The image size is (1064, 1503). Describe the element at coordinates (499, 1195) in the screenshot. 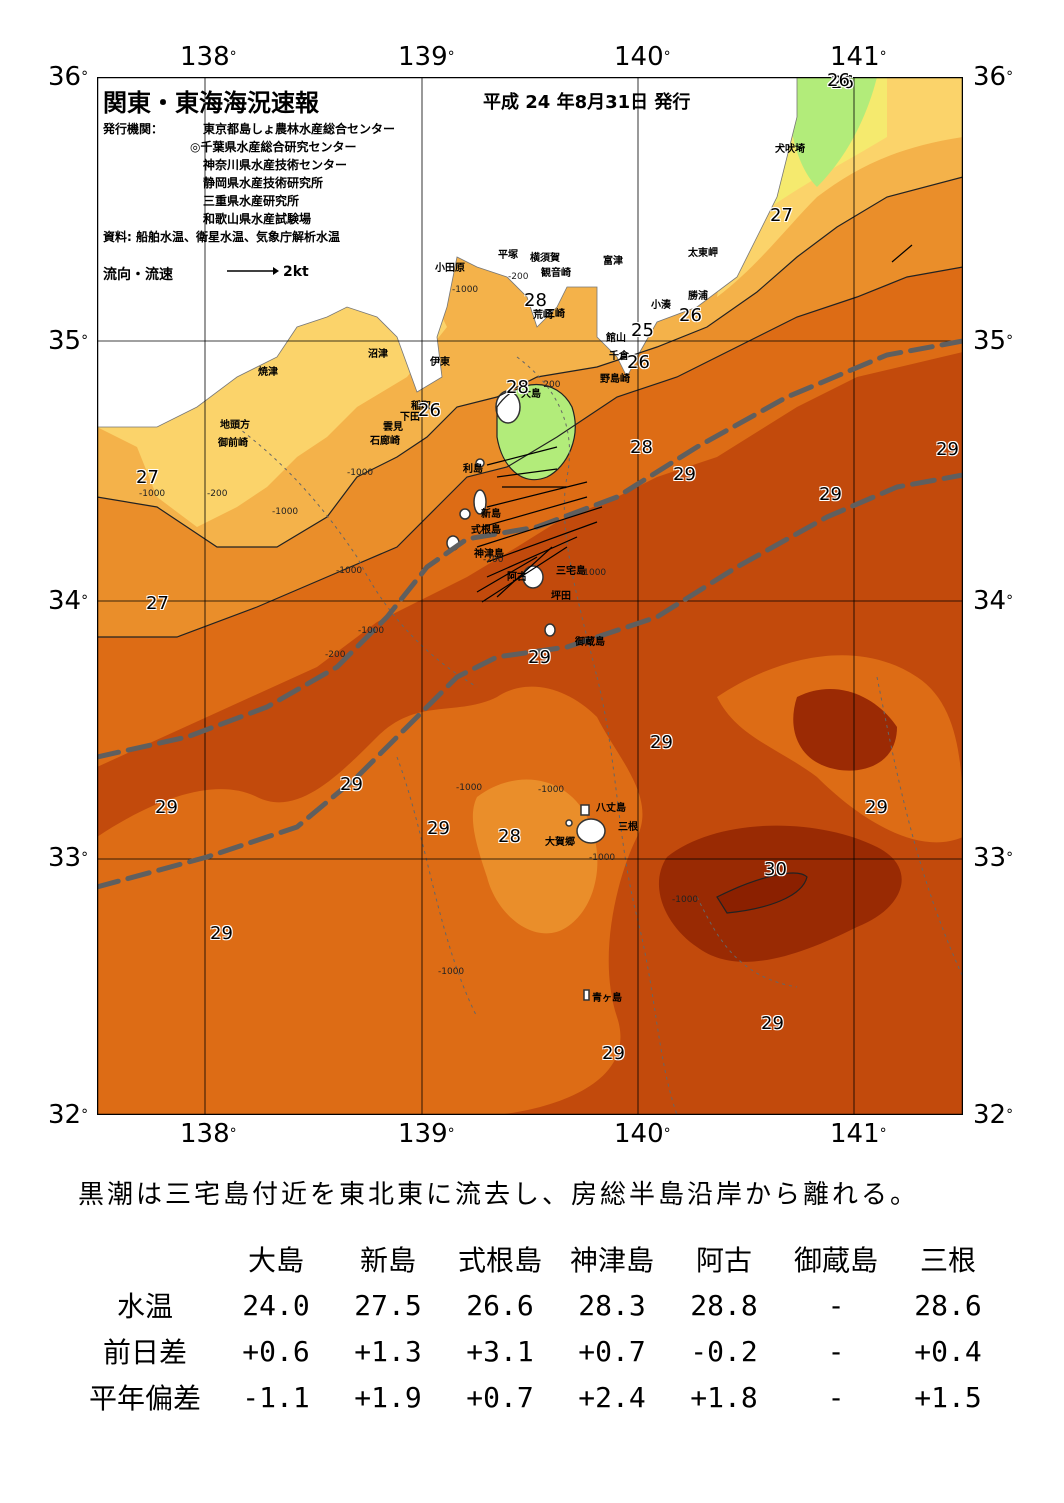

I see `summary-text: 黒潮は三宅島付近を東北東に流去し、房総半島沿岸から離れる。` at that location.